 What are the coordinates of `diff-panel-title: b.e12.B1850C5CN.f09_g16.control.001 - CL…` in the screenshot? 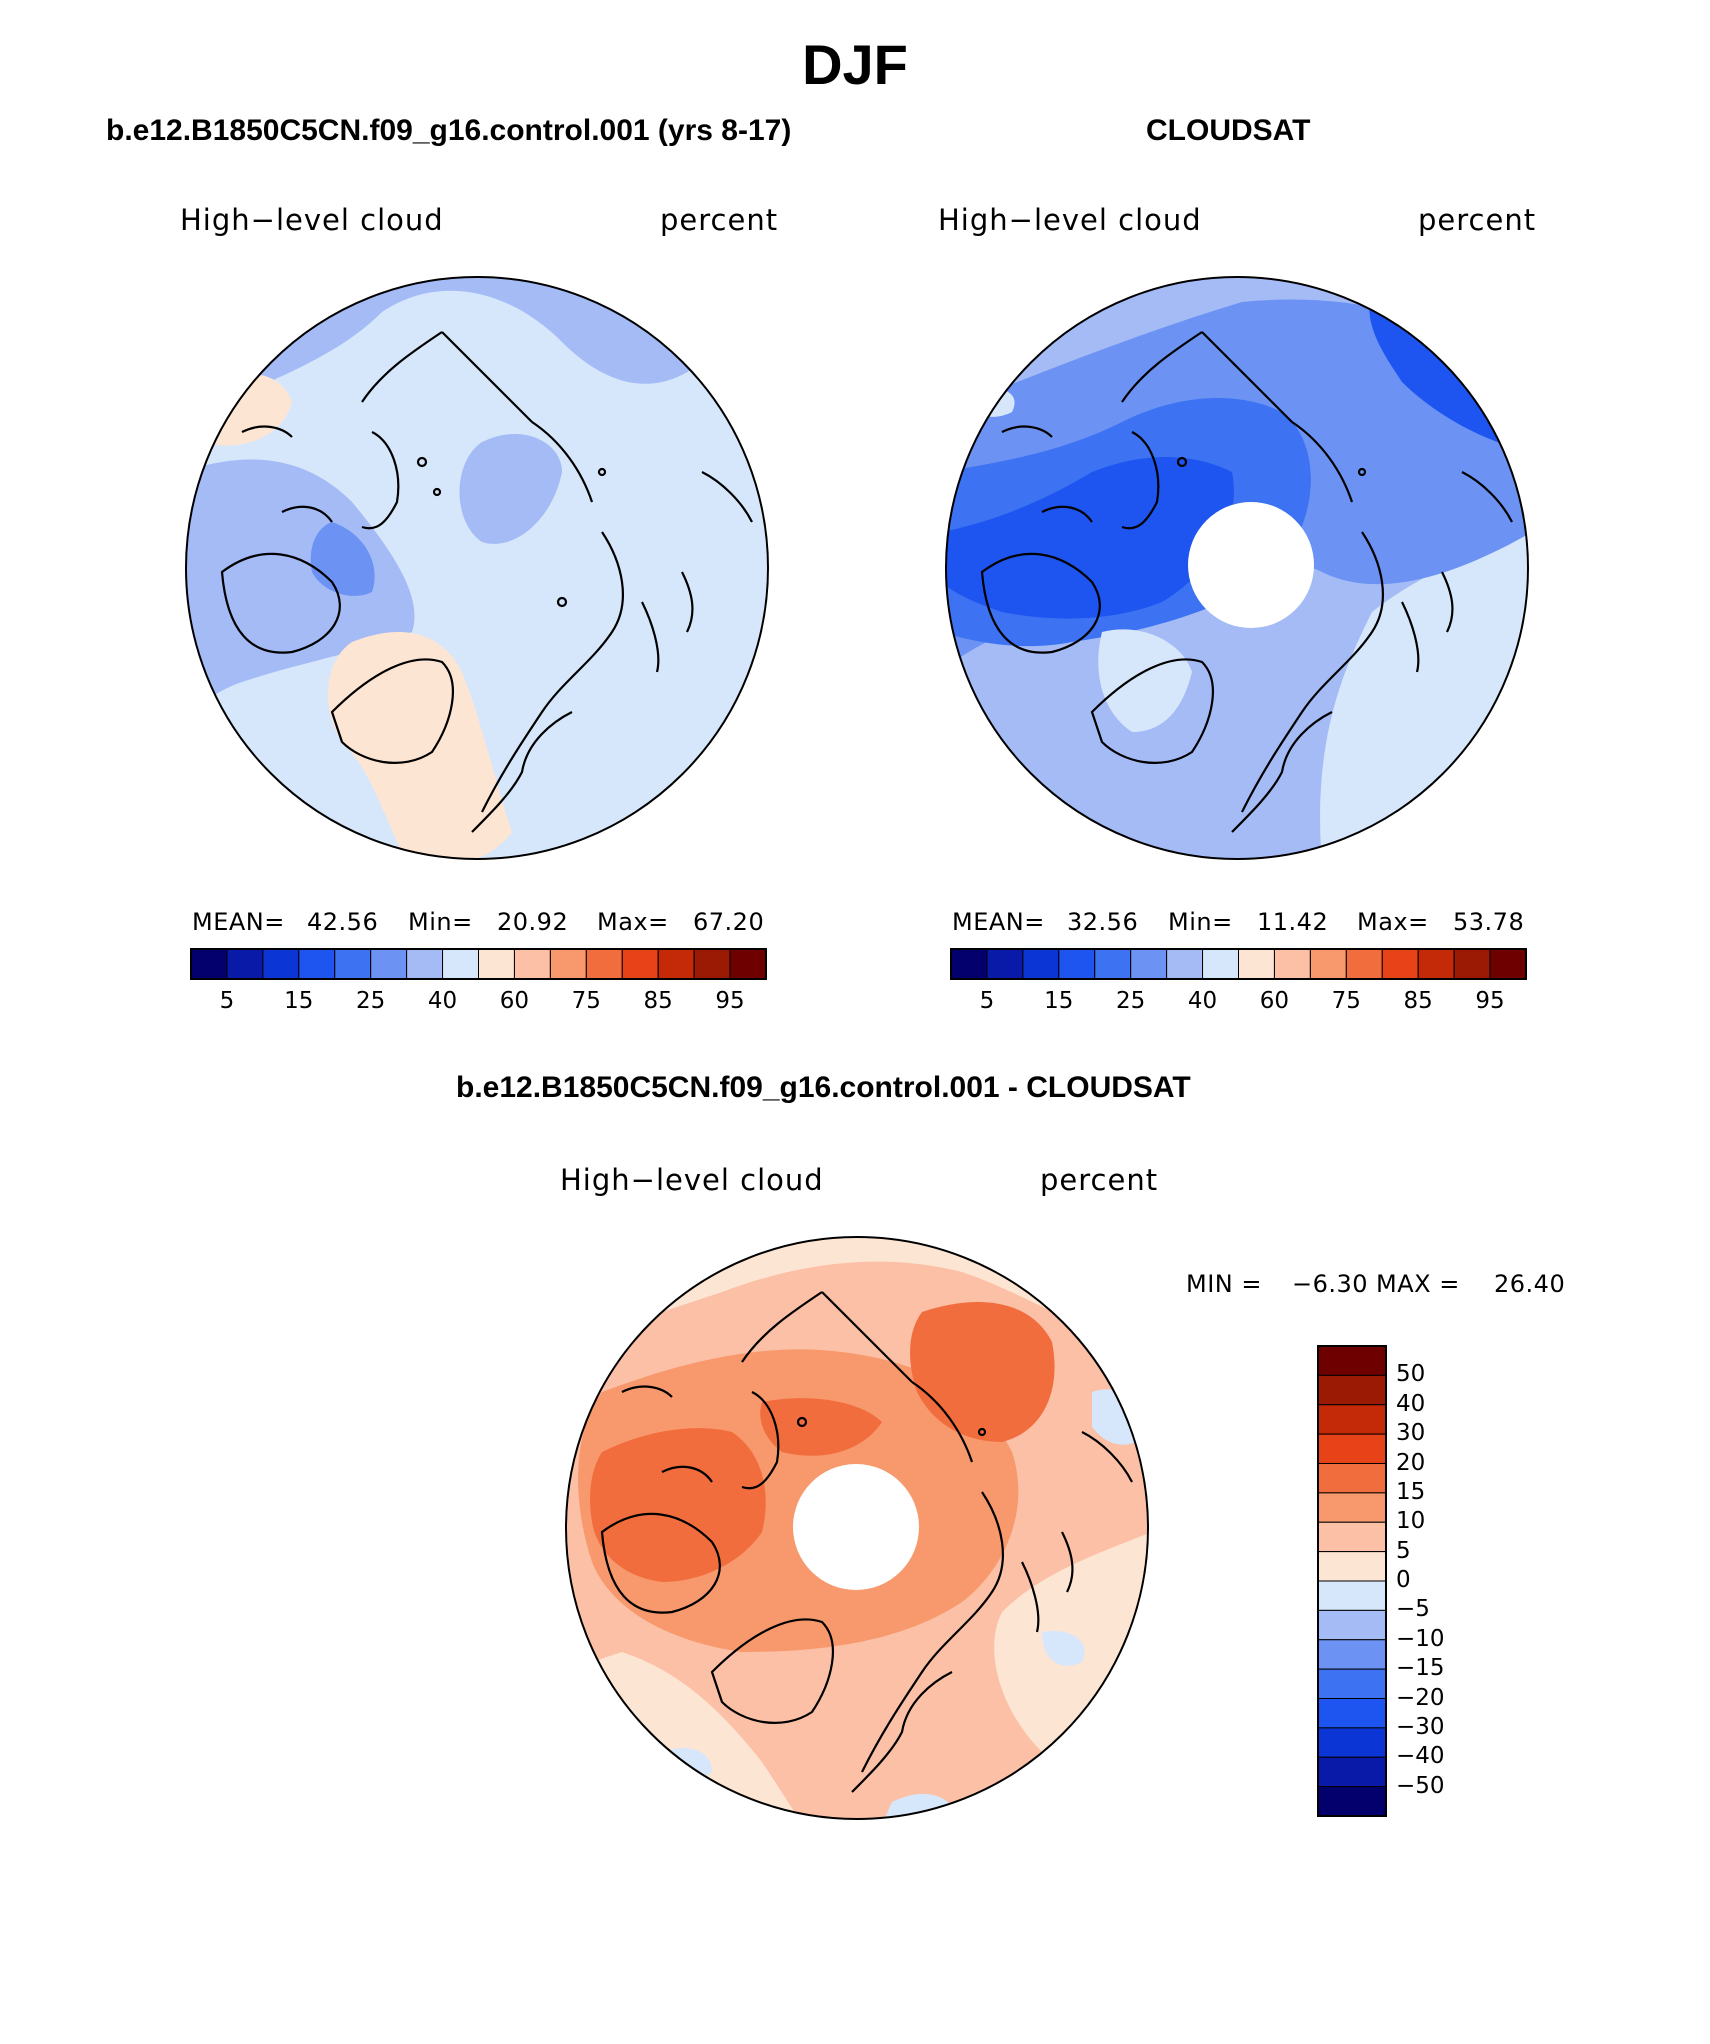 It's located at (823, 1087).